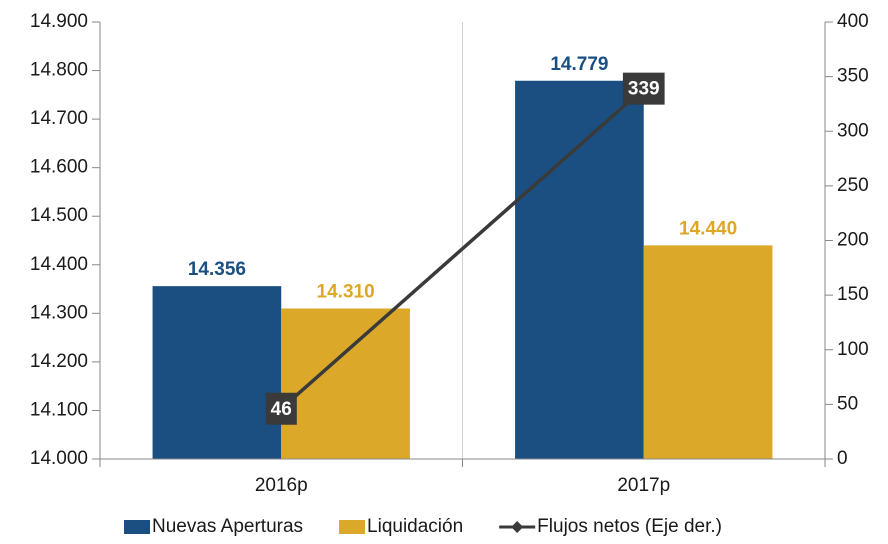 The height and width of the screenshot is (544, 888). Describe the element at coordinates (853, 185) in the screenshot. I see `y2-tick-label: 250` at that location.